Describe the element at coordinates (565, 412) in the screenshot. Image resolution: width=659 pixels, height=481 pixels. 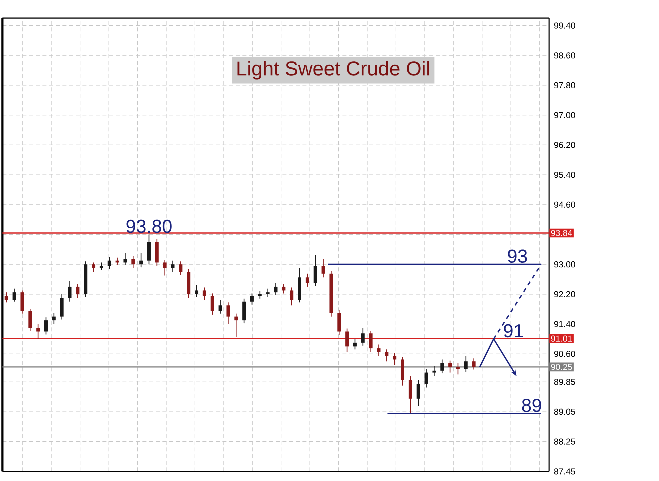
I see `y-tick-label: 89.05` at that location.